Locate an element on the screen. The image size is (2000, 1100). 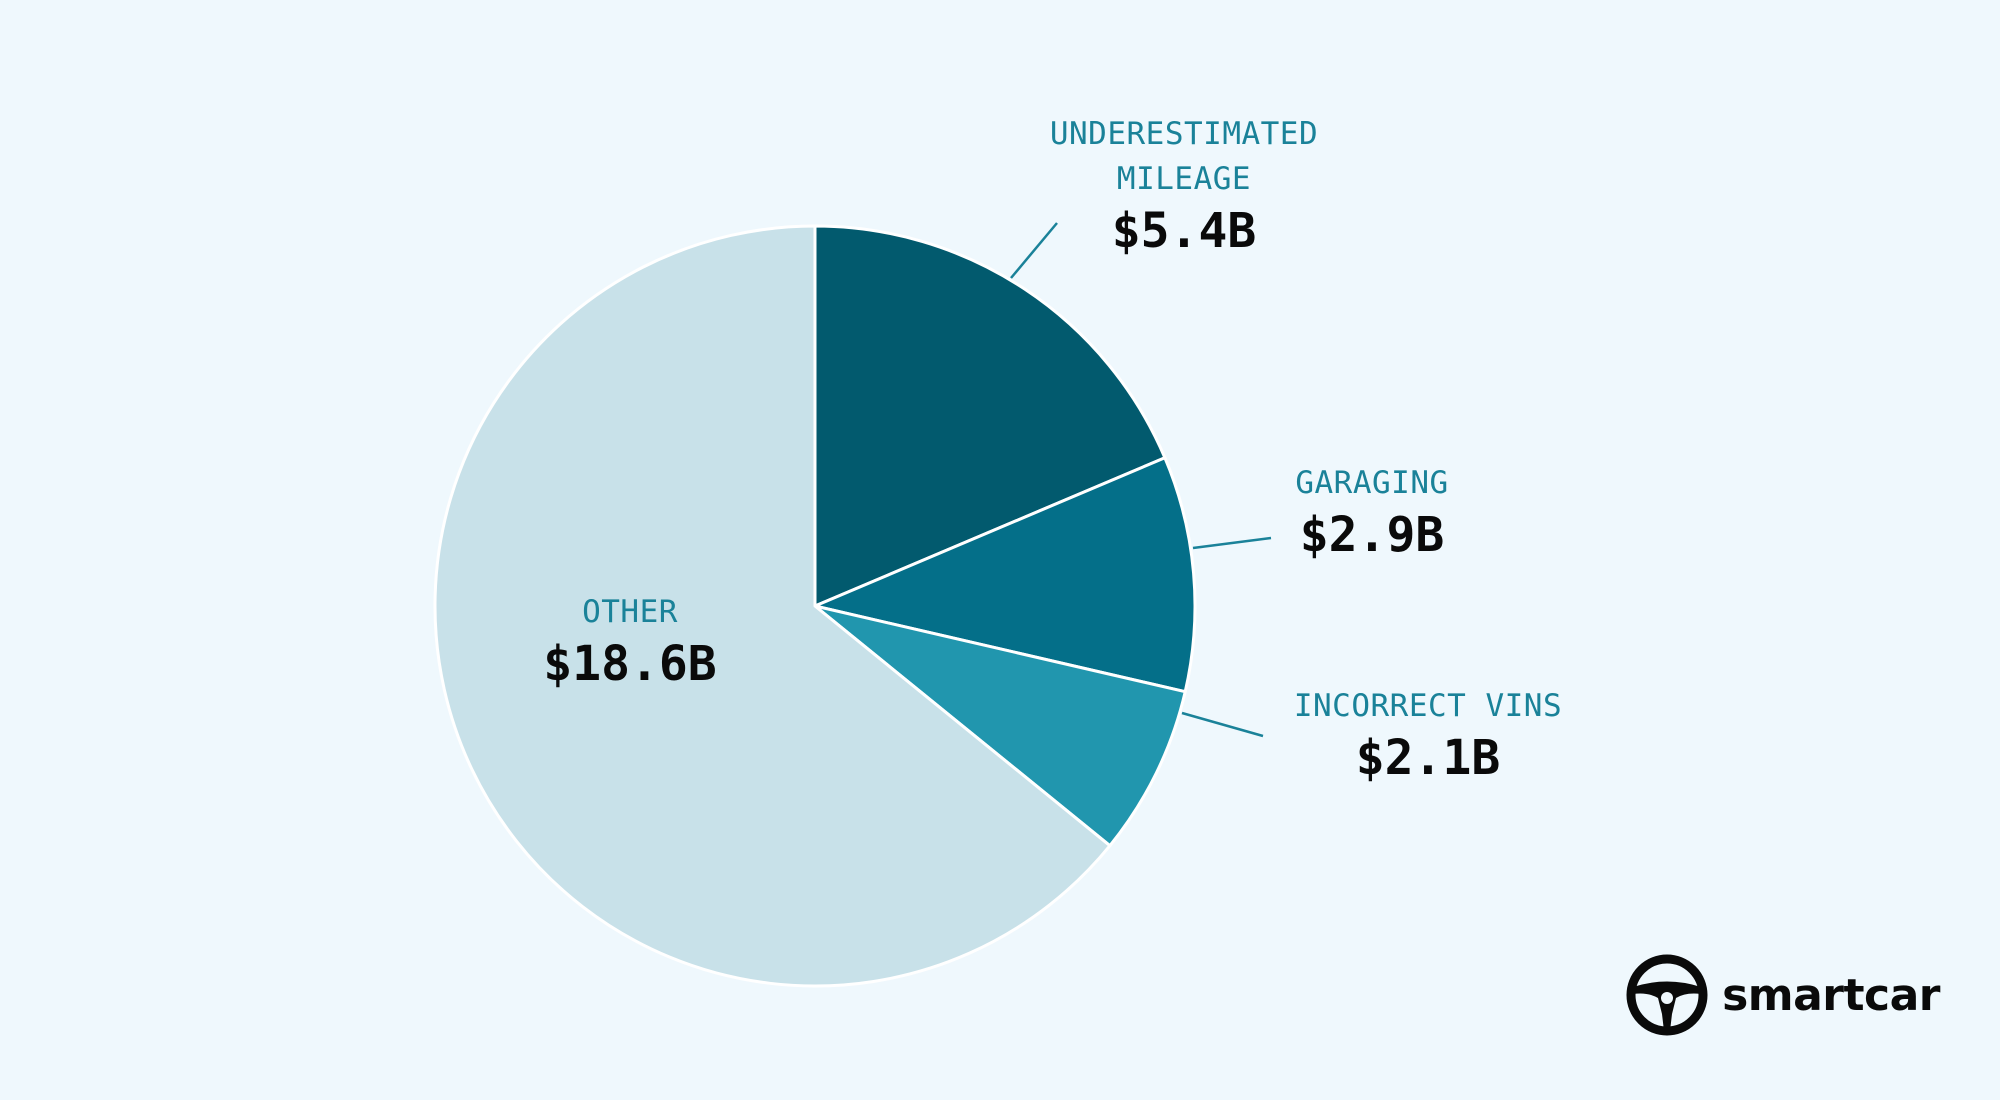
category-label-other: OTHER is located at coordinates (630, 612).